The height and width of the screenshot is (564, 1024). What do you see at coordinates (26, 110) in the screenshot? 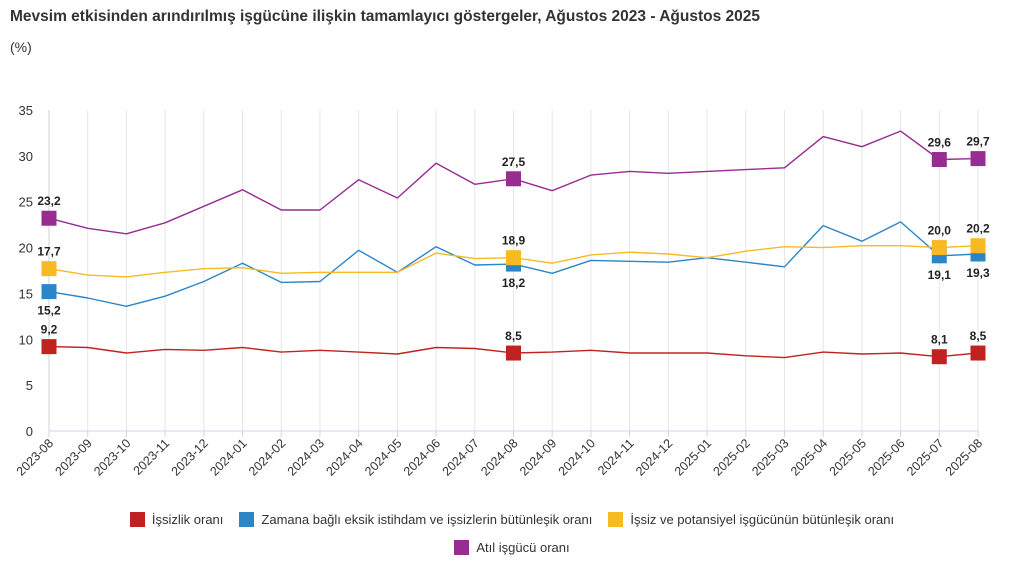
I see `y-tick-label: 35` at bounding box center [26, 110].